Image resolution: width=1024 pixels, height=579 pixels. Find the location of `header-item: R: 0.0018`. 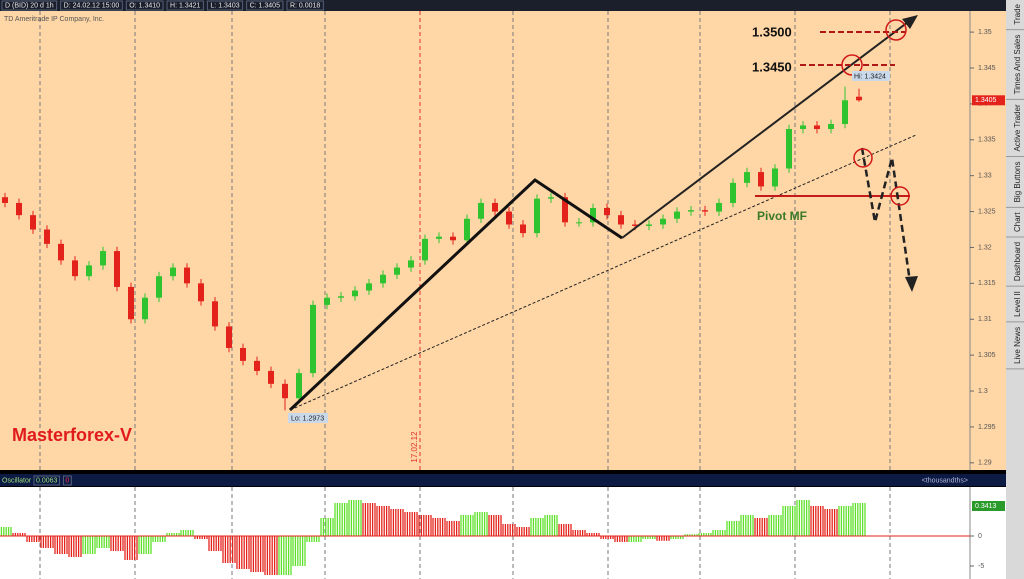

header-item: R: 0.0018 is located at coordinates (305, 5).